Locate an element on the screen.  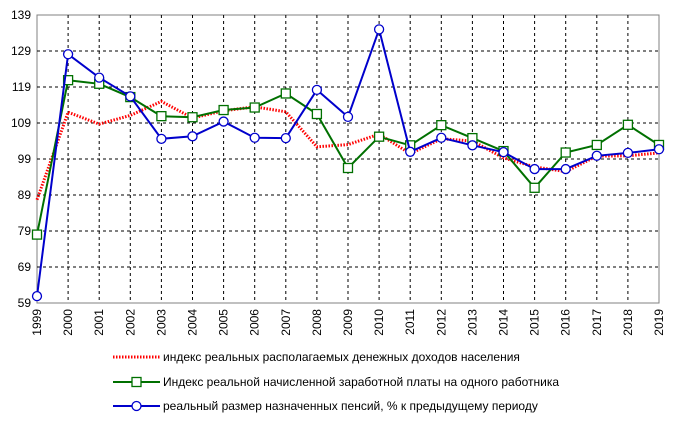
y-tick-label: 139 is located at coordinates (21, 15).